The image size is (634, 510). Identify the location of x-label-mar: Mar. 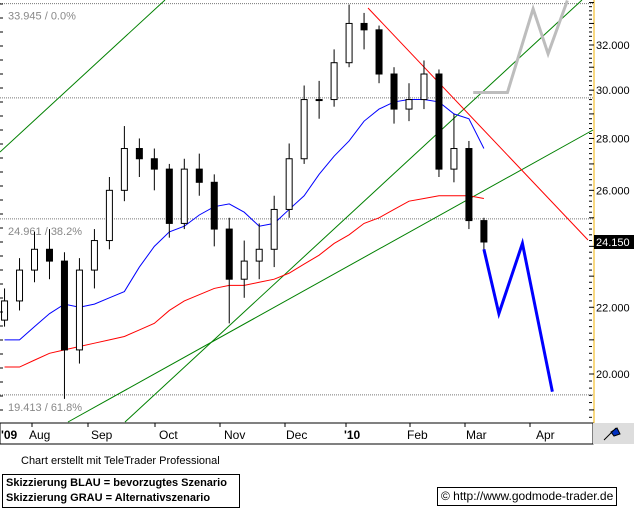
(476, 435).